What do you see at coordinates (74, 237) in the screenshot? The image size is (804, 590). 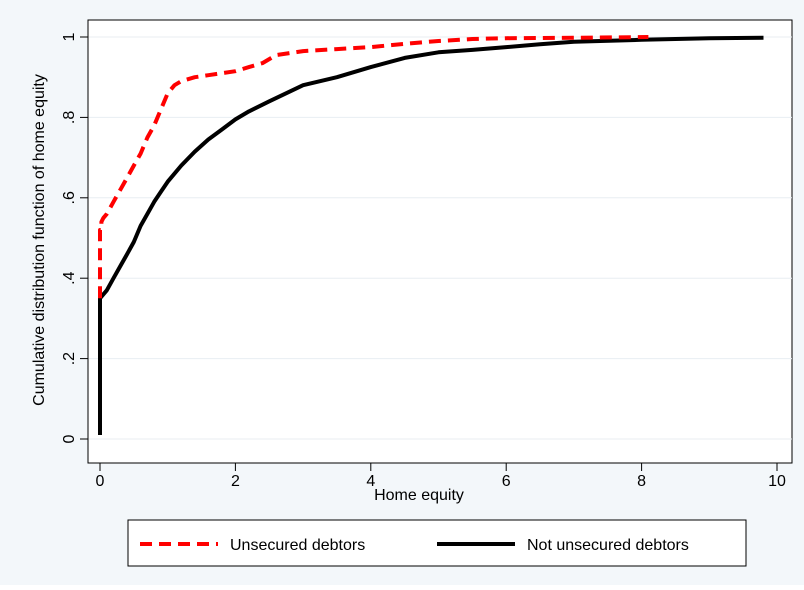 I see `y-ticks: 0 .2 .4 .6 .8 1` at bounding box center [74, 237].